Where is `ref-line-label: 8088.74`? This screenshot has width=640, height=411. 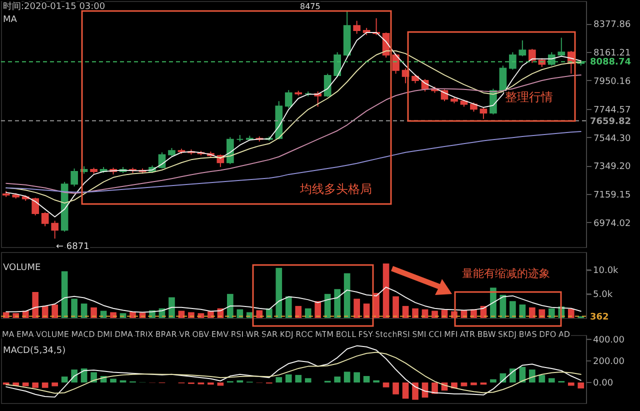
ref-line-label: 8088.74 is located at coordinates (610, 63).